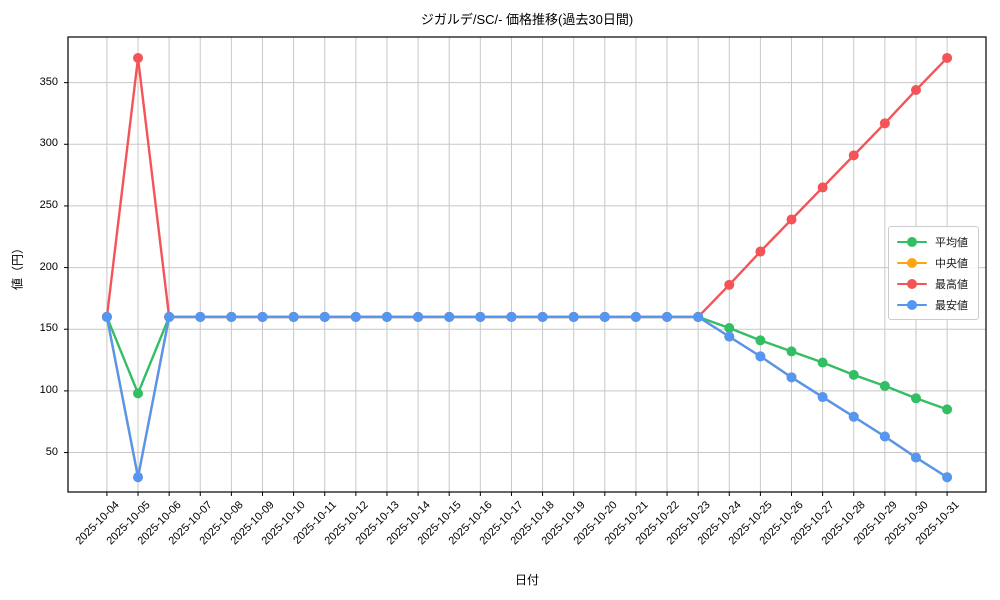 Image resolution: width=1000 pixels, height=600 pixels. Describe the element at coordinates (51, 451) in the screenshot. I see `y-tick-label: 50` at that location.